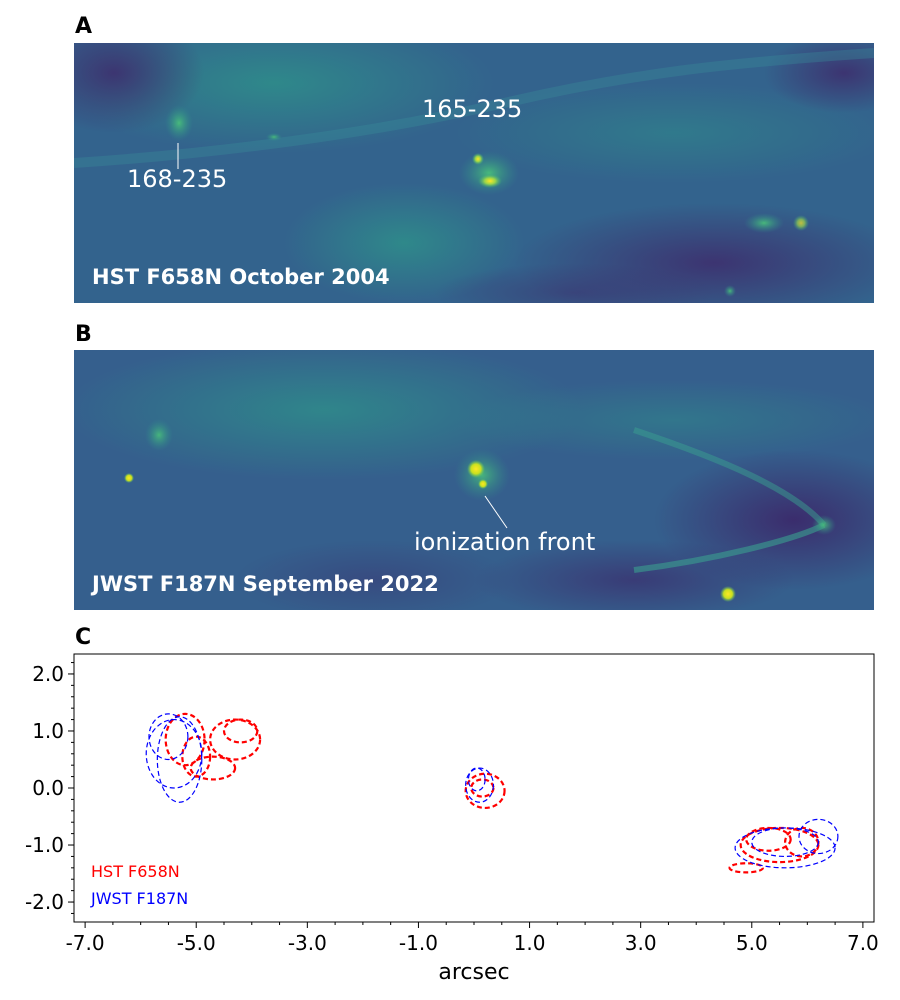  What do you see at coordinates (84, 26) in the screenshot?
I see `panel-a-letter: A` at bounding box center [84, 26].